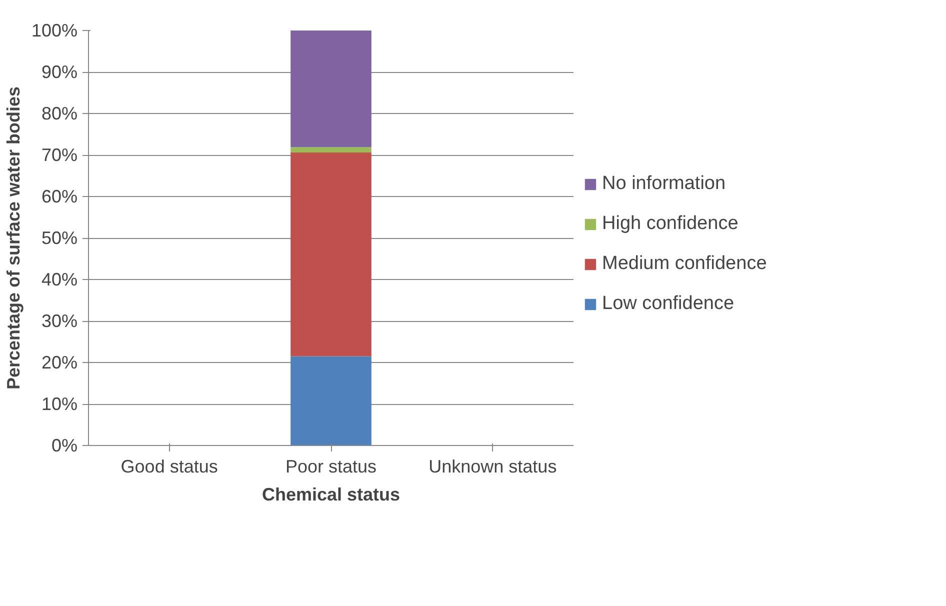  What do you see at coordinates (59, 321) in the screenshot?
I see `y-tick-label: 30%` at bounding box center [59, 321].